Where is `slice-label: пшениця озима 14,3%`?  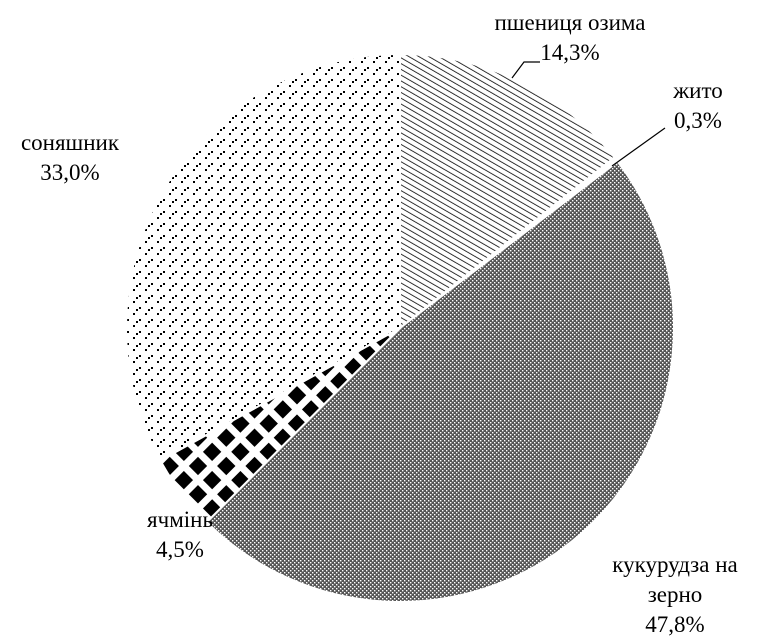 slice-label: пшениця озима 14,3% is located at coordinates (570, 38).